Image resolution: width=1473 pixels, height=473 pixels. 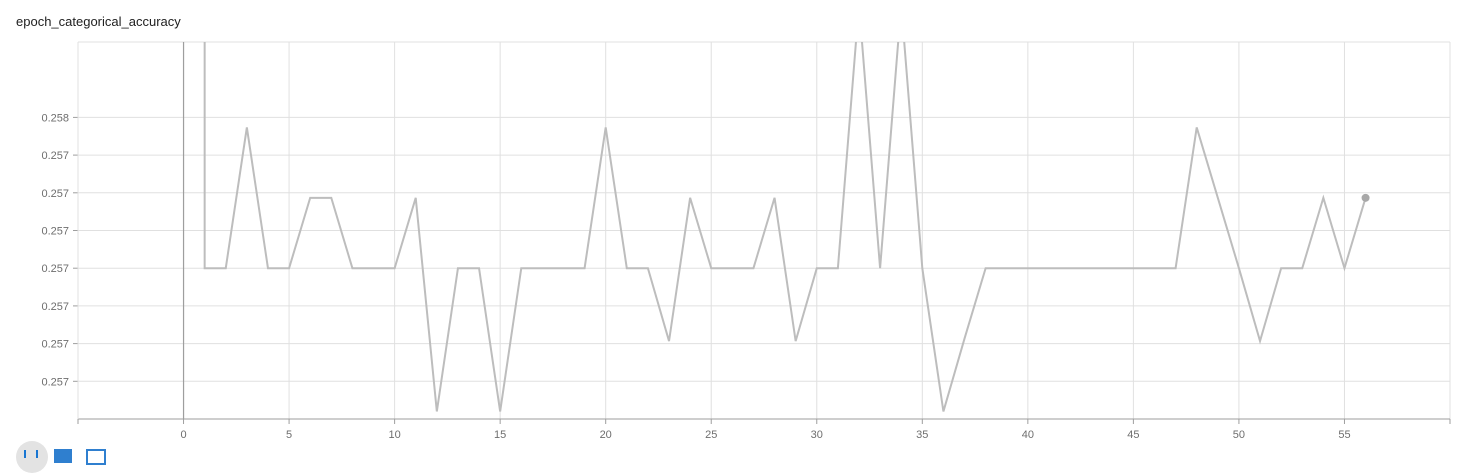 What do you see at coordinates (817, 435) in the screenshot?
I see `x-tick-label: 30` at bounding box center [817, 435].